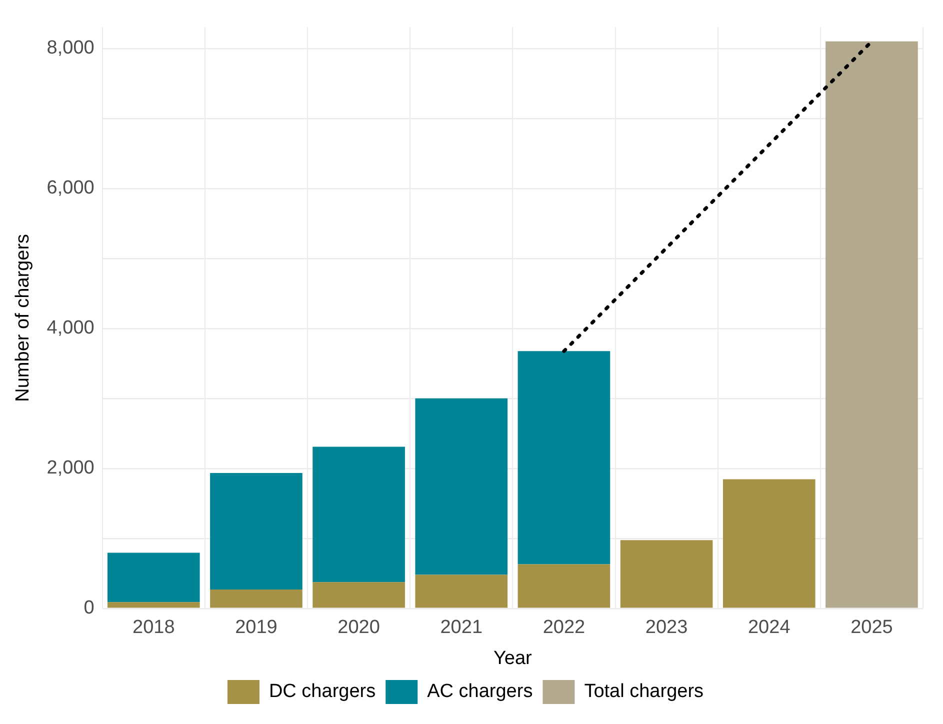  What do you see at coordinates (256, 627) in the screenshot?
I see `x-tick-label: 2019` at bounding box center [256, 627].